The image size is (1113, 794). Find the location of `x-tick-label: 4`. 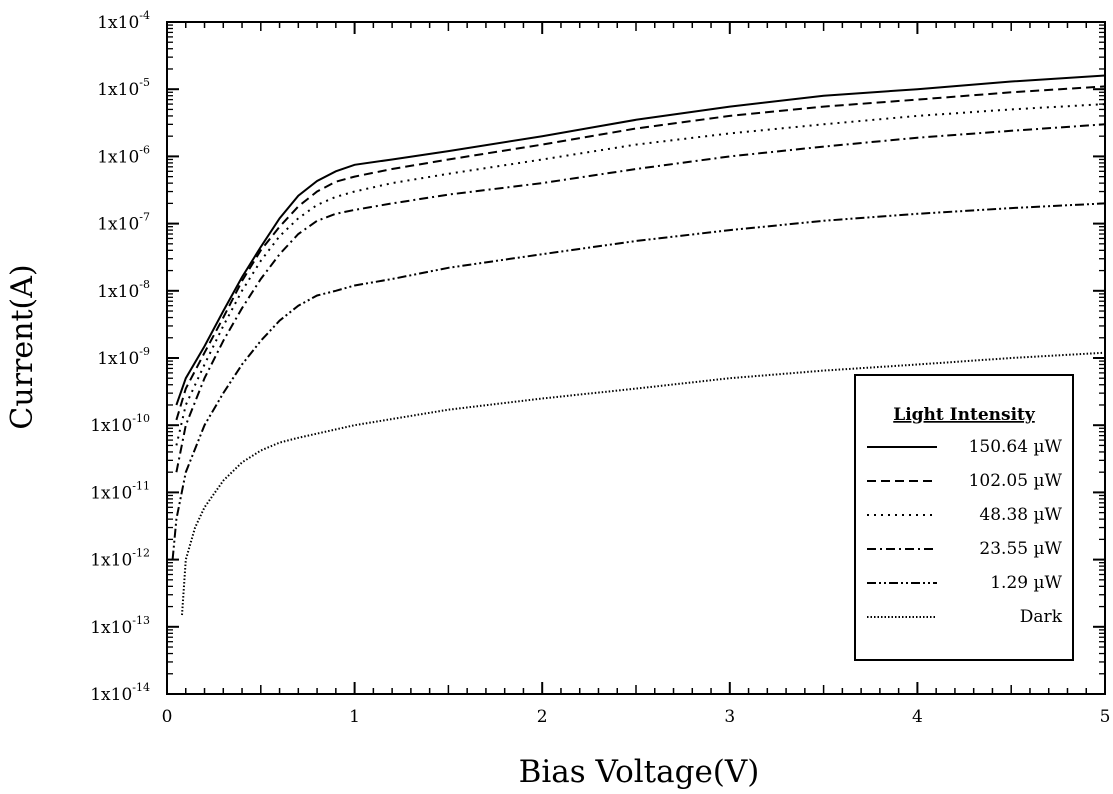

x-tick-label: 4 is located at coordinates (917, 717).